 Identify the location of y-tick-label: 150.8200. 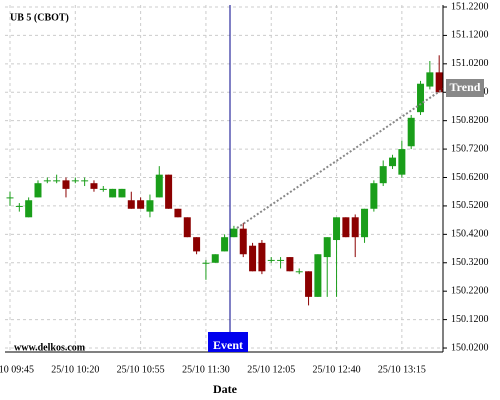
(470, 120).